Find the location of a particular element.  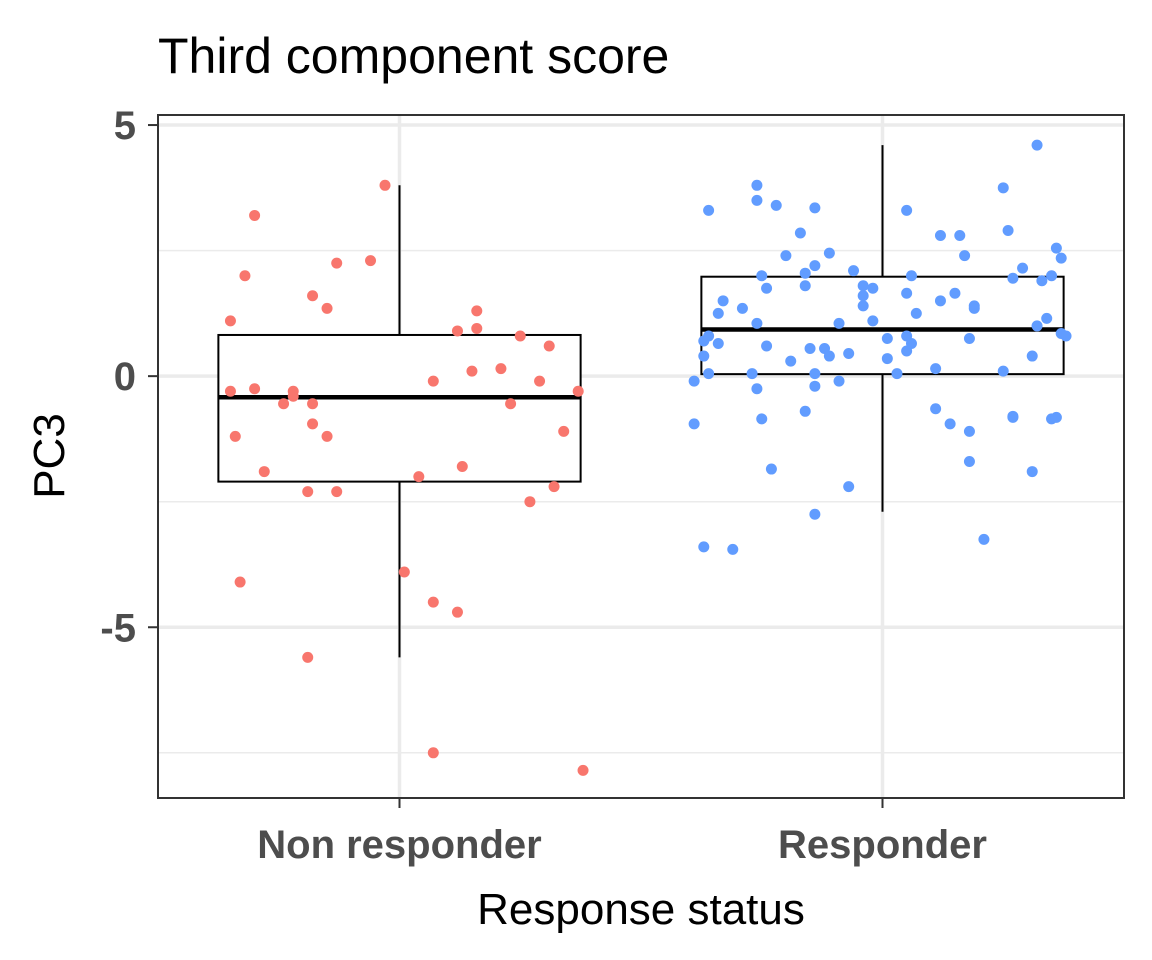

x-tick-label: Responder is located at coordinates (882, 845).